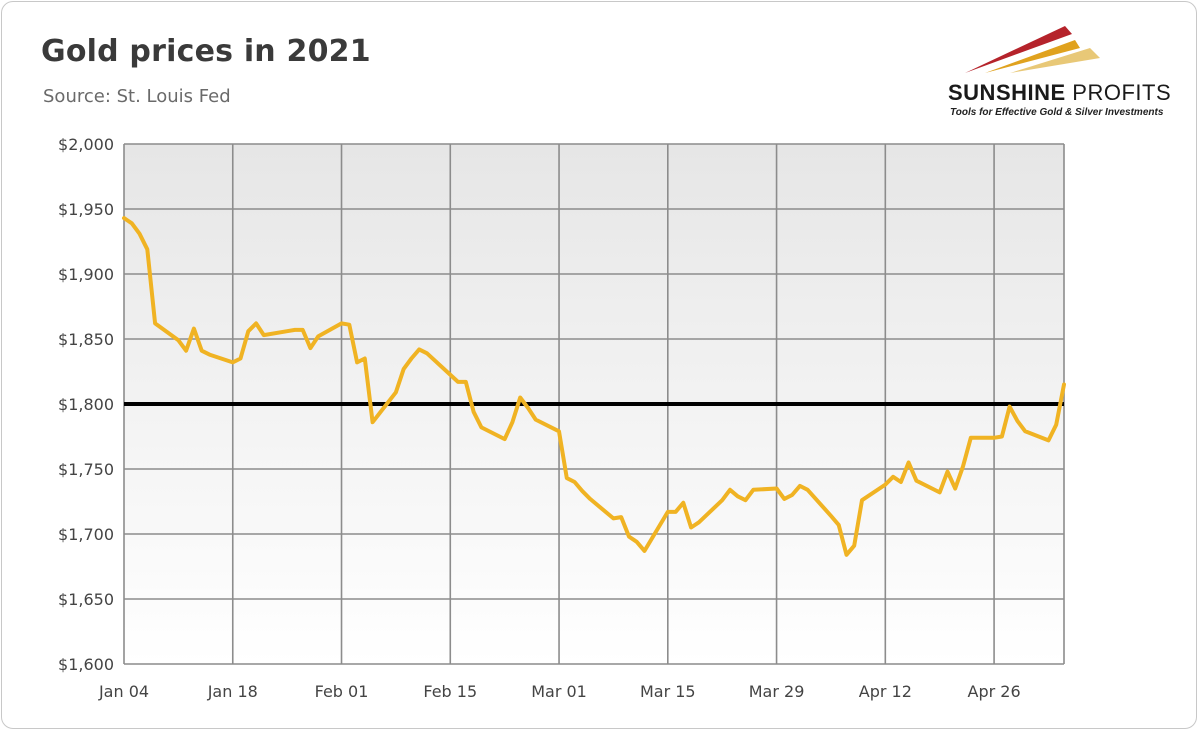 This screenshot has width=1200, height=732. I want to click on x-tick-label: Feb 15, so click(450, 691).